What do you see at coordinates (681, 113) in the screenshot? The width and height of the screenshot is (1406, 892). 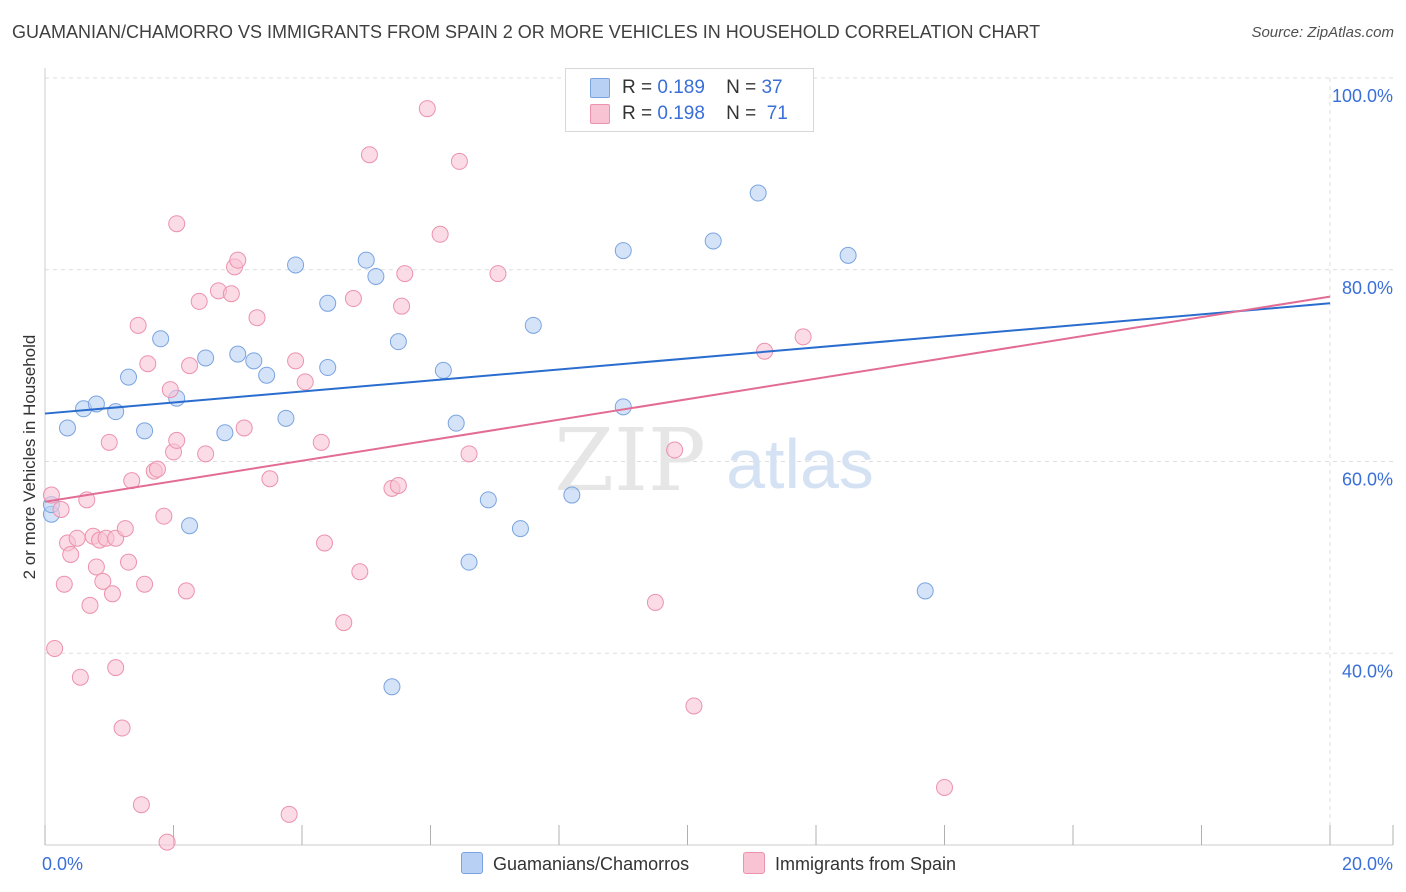 I see `r-value: 0.198` at bounding box center [681, 113].